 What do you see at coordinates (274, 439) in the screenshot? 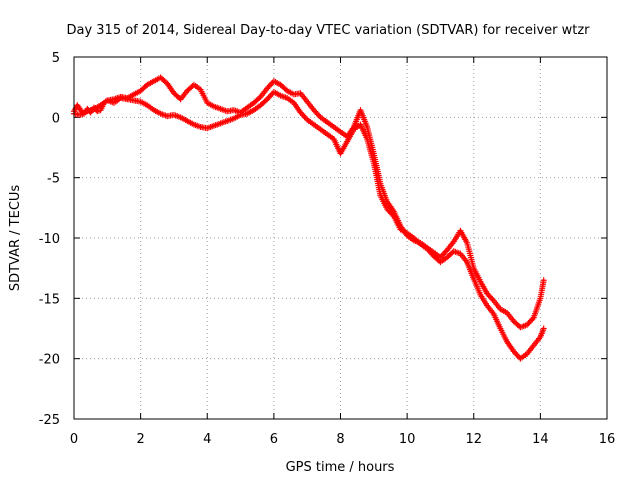
I see `x-tick-label: 6` at bounding box center [274, 439].